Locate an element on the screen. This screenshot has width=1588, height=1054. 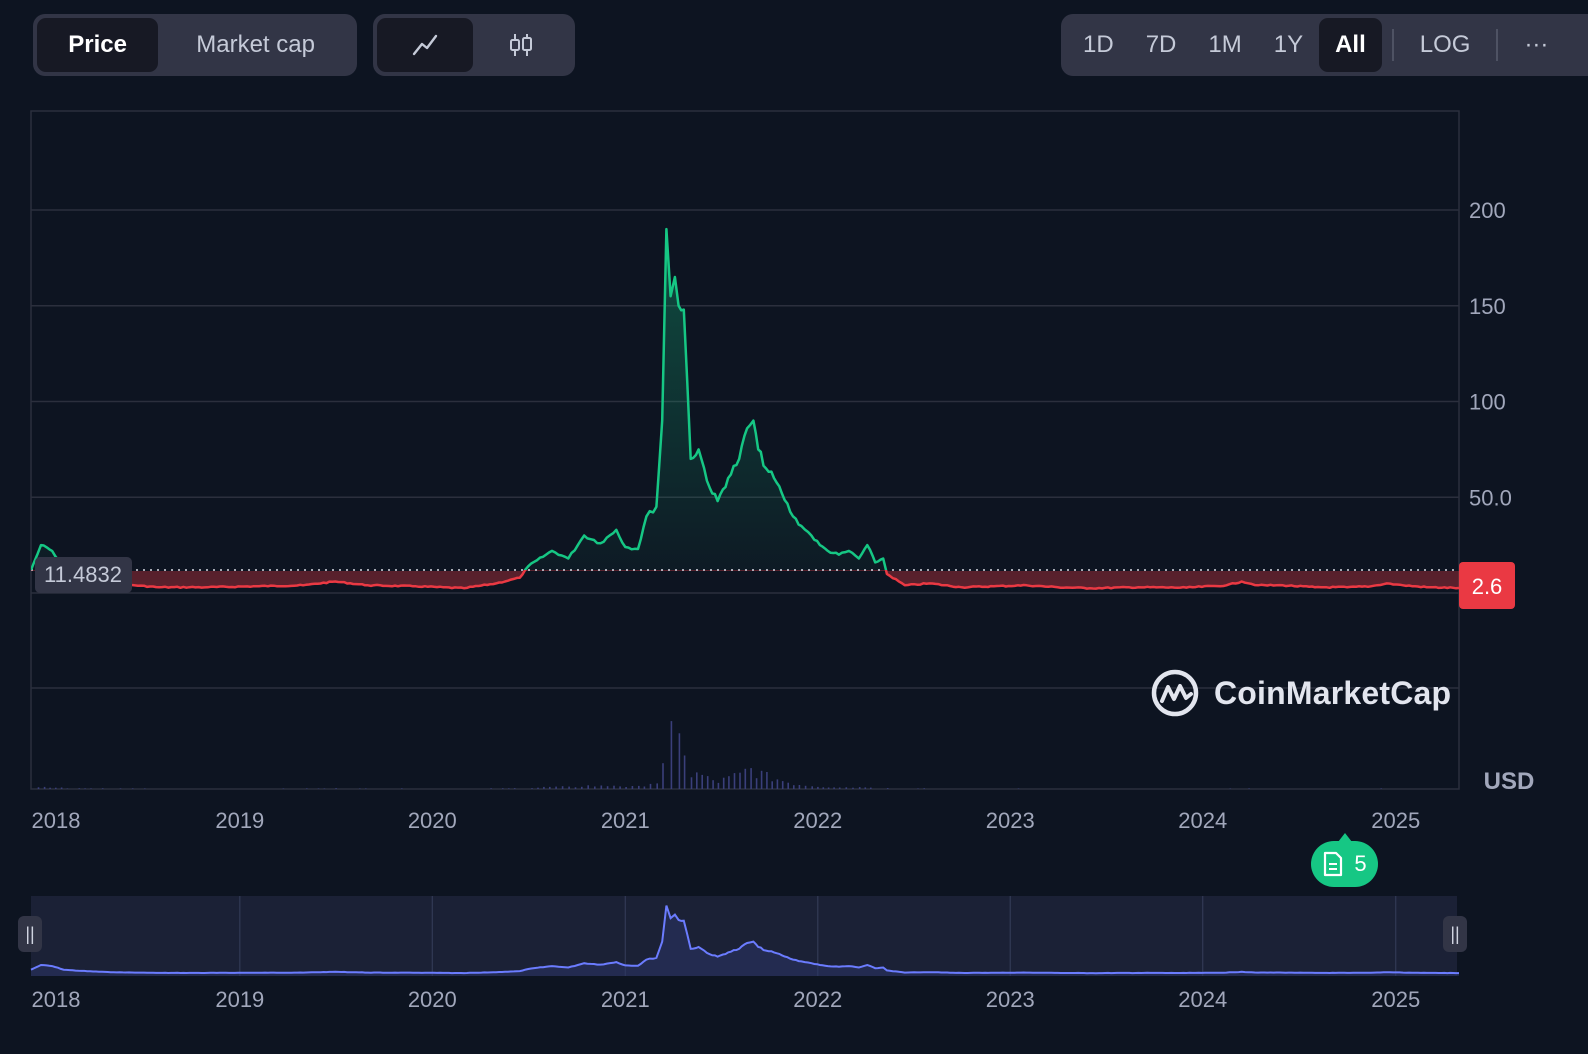
navigator-left-handle: || is located at coordinates (30, 934).